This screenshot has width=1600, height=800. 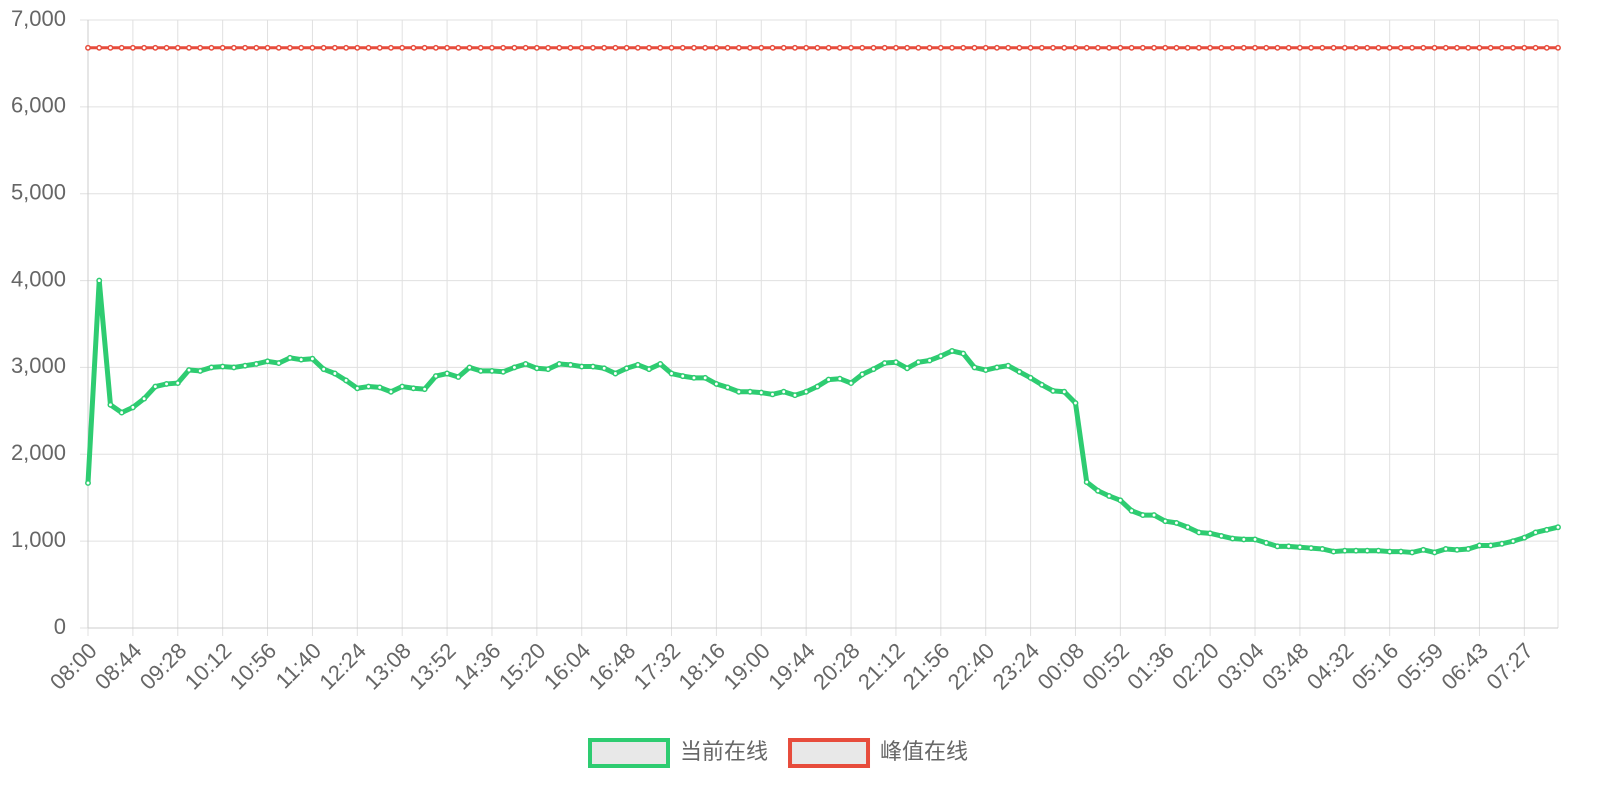 I want to click on x-tick-label: 08:44, so click(x=118, y=666).